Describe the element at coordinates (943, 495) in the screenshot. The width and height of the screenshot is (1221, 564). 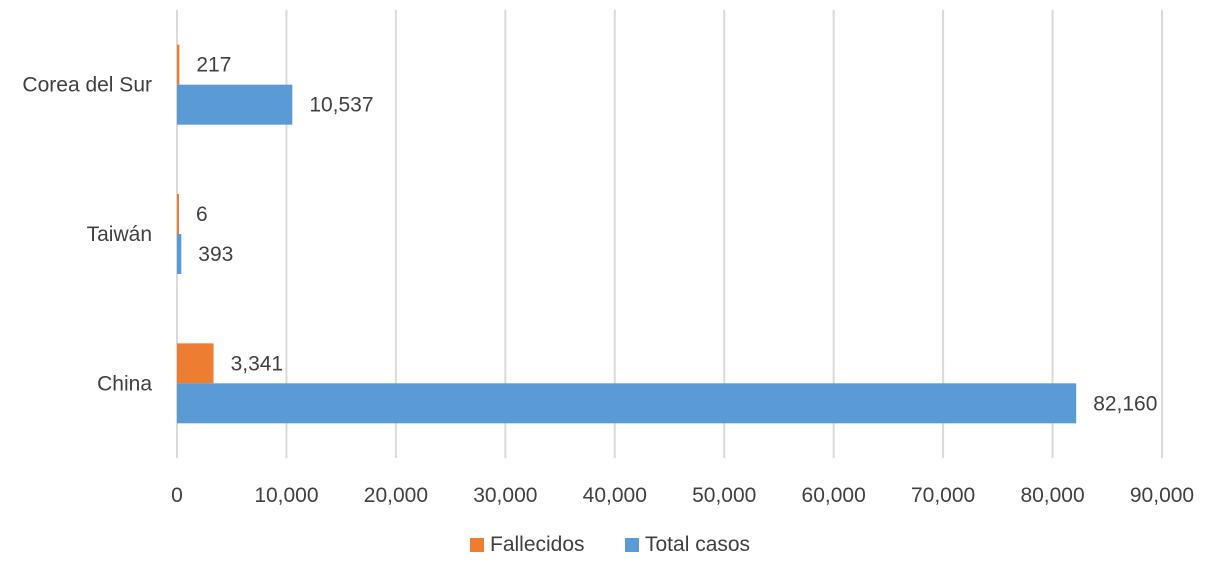
I see `x-tick-label: 70,000` at that location.